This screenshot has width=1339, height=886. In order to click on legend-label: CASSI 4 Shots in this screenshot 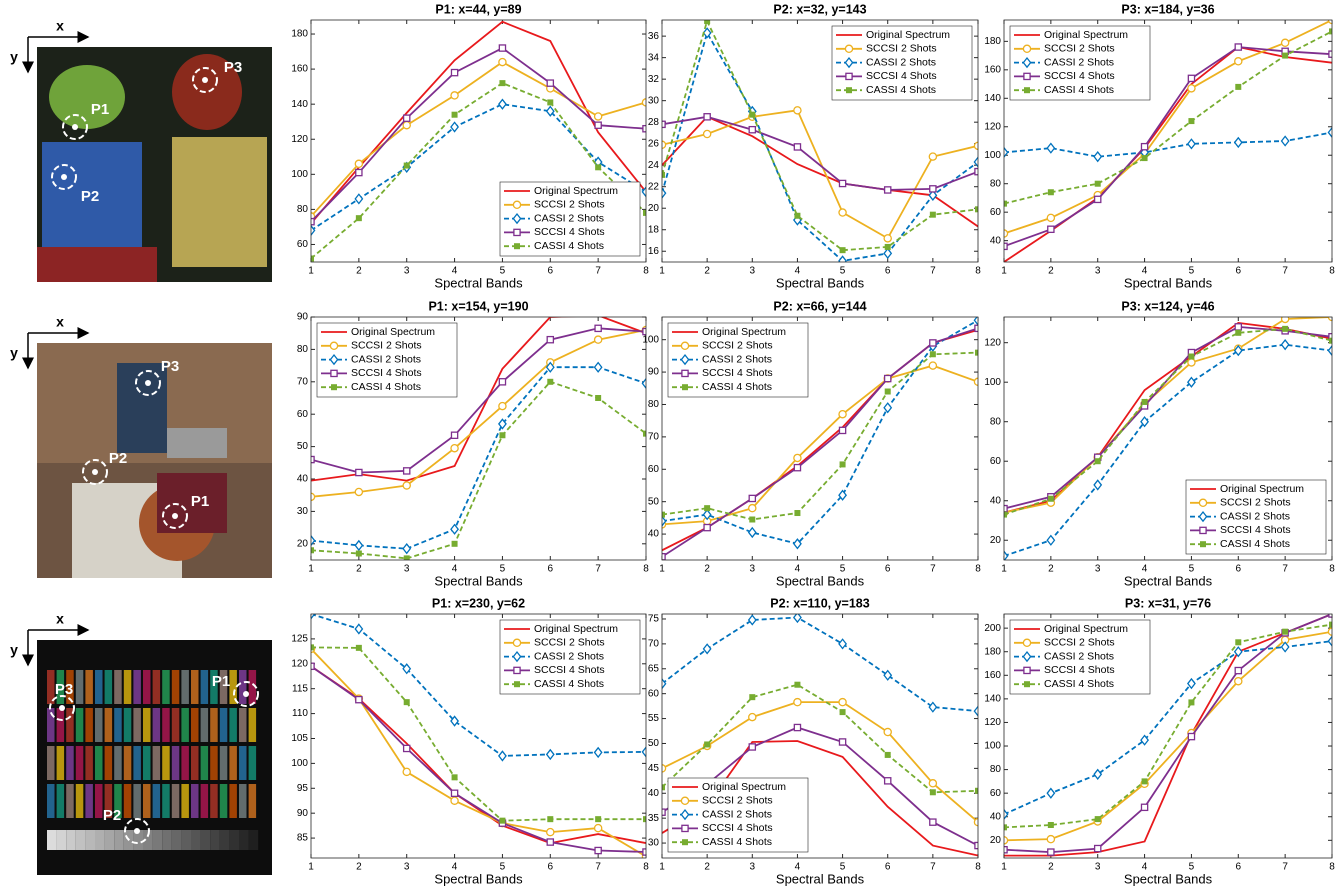, I will do `click(737, 842)`.